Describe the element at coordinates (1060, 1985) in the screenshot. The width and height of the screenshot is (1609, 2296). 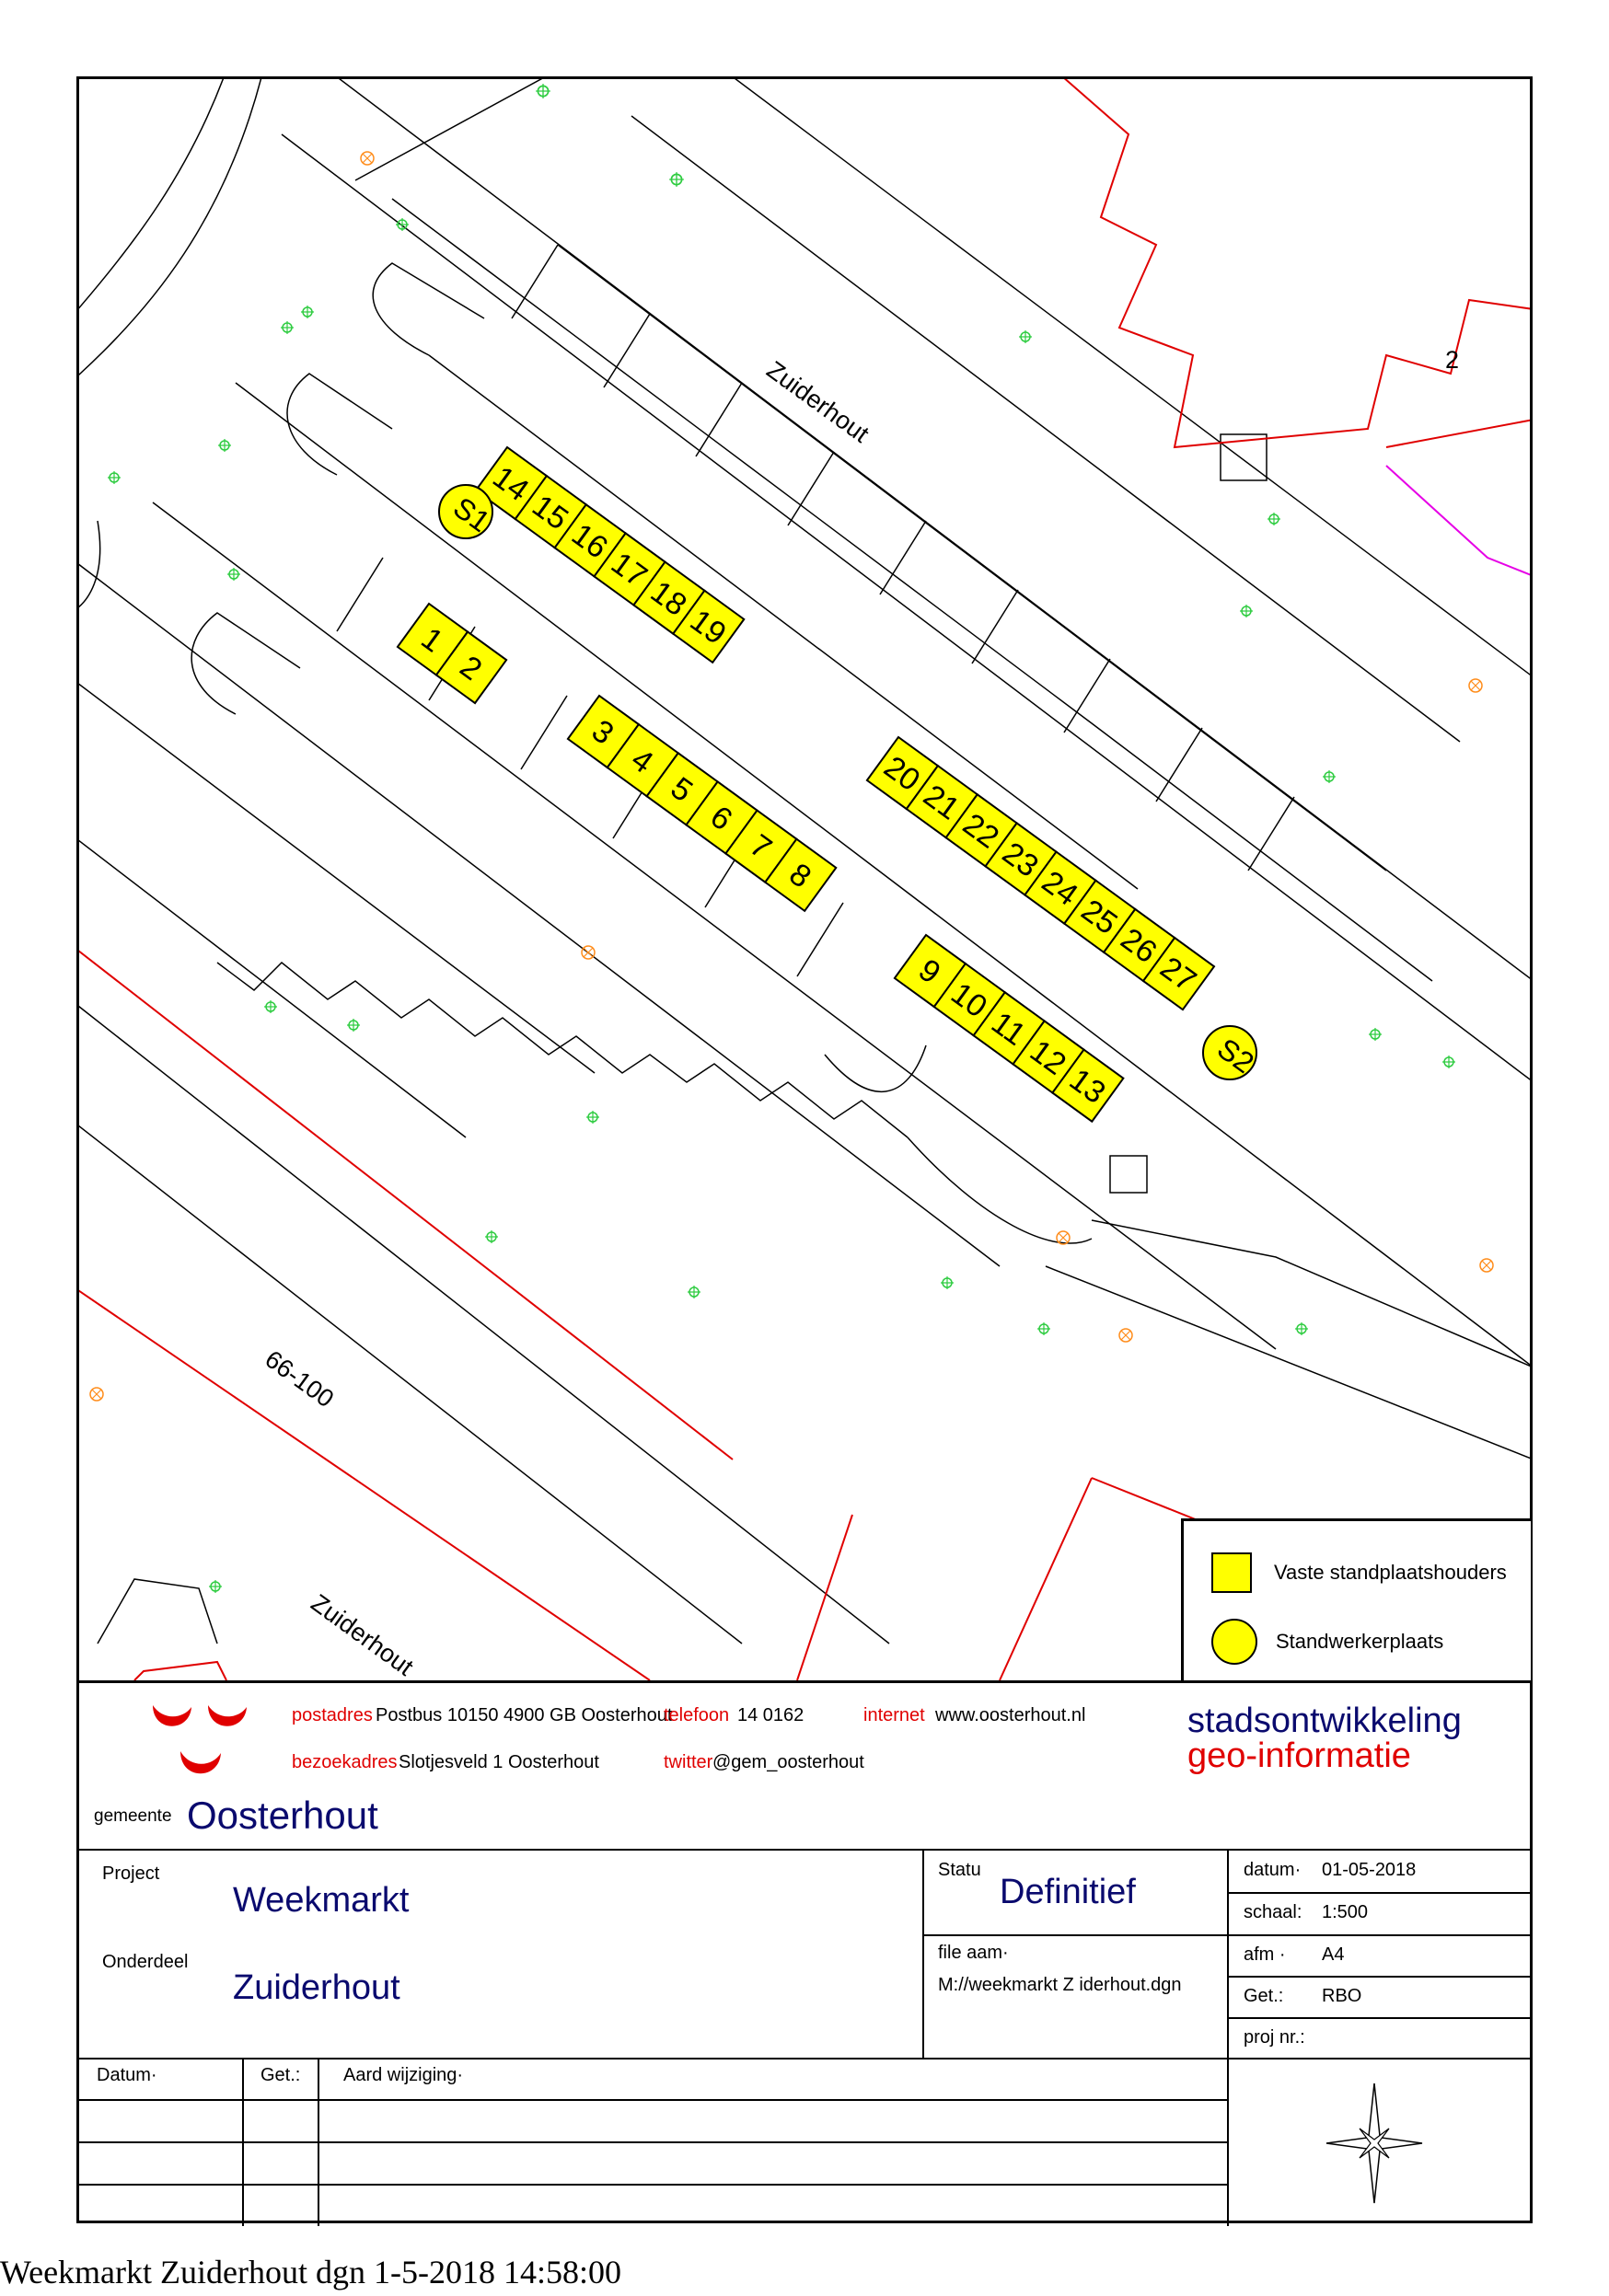
I see `file-value: M://weekmarkt Z iderhout.dgn` at that location.